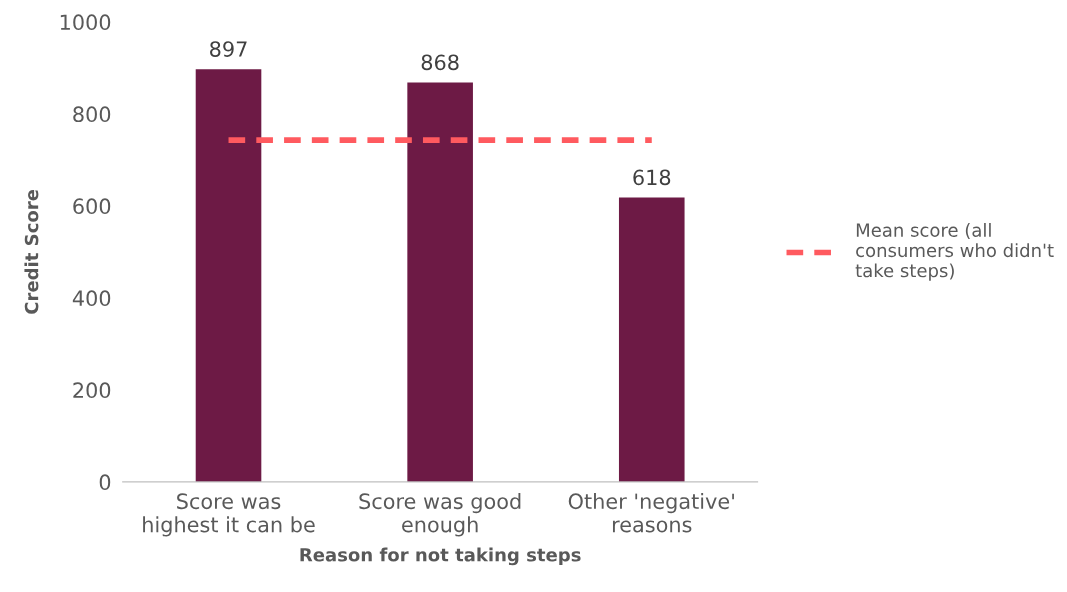 This screenshot has width=1067, height=592. Describe the element at coordinates (440, 62) in the screenshot. I see `data-label: 868` at that location.